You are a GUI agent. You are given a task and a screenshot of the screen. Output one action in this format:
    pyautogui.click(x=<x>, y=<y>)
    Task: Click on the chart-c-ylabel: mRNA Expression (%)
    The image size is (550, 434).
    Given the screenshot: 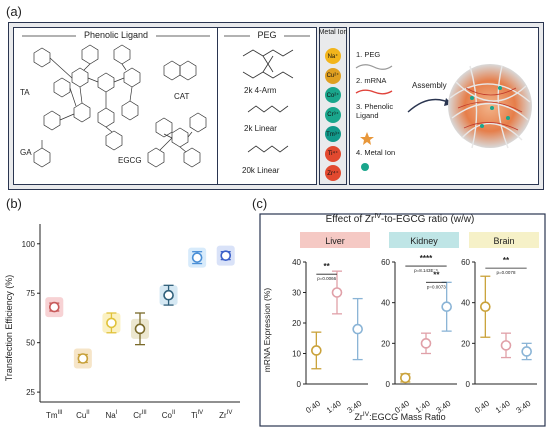 What is the action you would take?
    pyautogui.click(x=267, y=330)
    